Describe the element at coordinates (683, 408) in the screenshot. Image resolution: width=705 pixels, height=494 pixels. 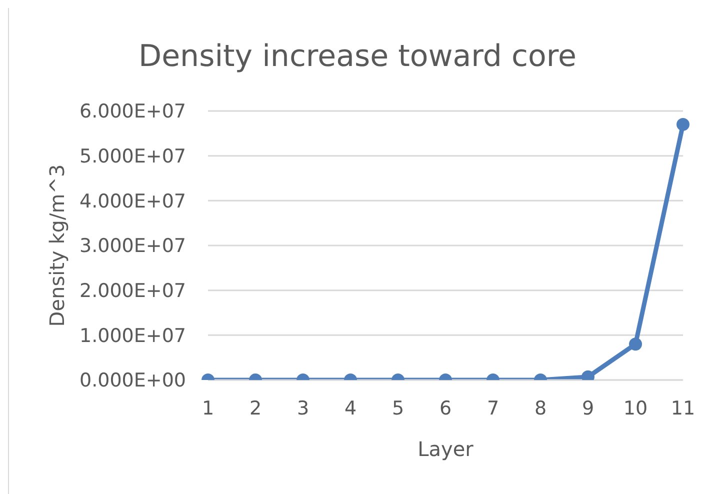
I see `x-tick-label: 11` at that location.